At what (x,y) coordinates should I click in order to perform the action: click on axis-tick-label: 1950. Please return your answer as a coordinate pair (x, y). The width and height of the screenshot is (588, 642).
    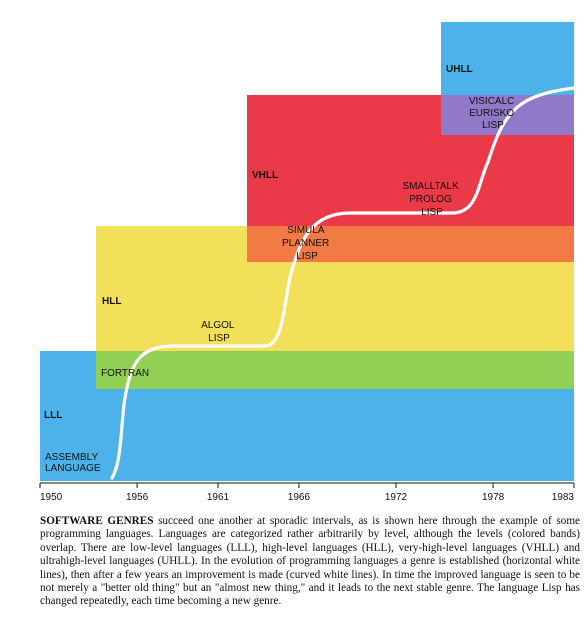
    Looking at the image, I should click on (51, 497).